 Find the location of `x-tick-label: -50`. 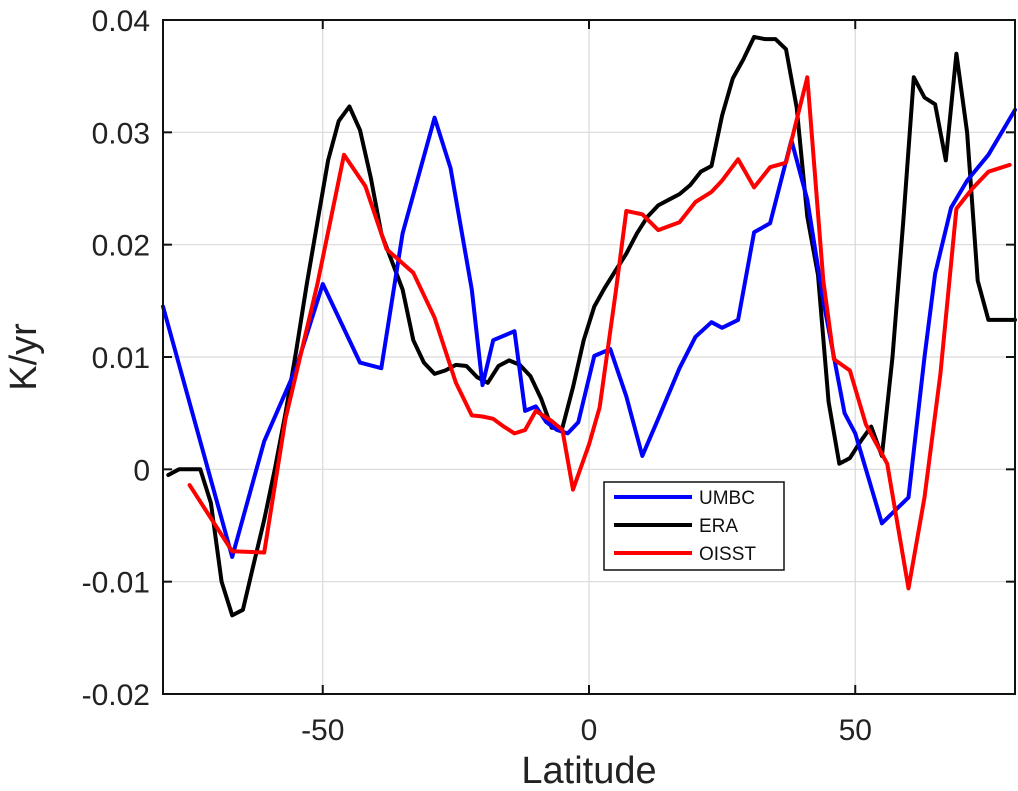

x-tick-label: -50 is located at coordinates (322, 730).